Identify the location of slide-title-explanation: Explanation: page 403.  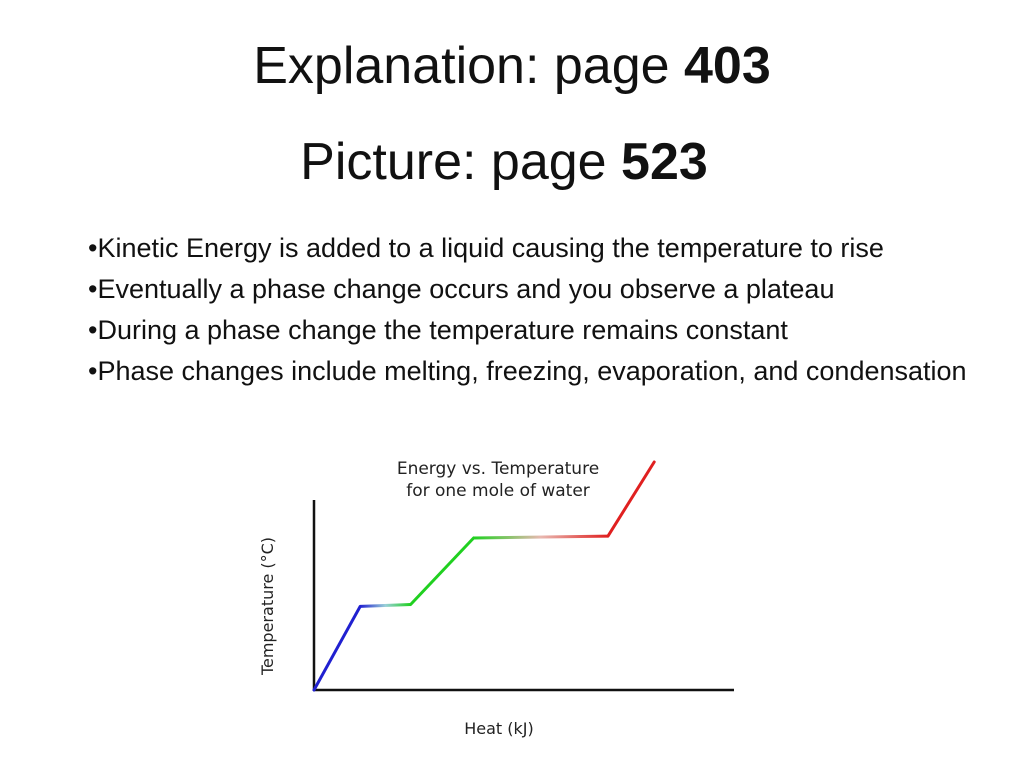
(512, 66).